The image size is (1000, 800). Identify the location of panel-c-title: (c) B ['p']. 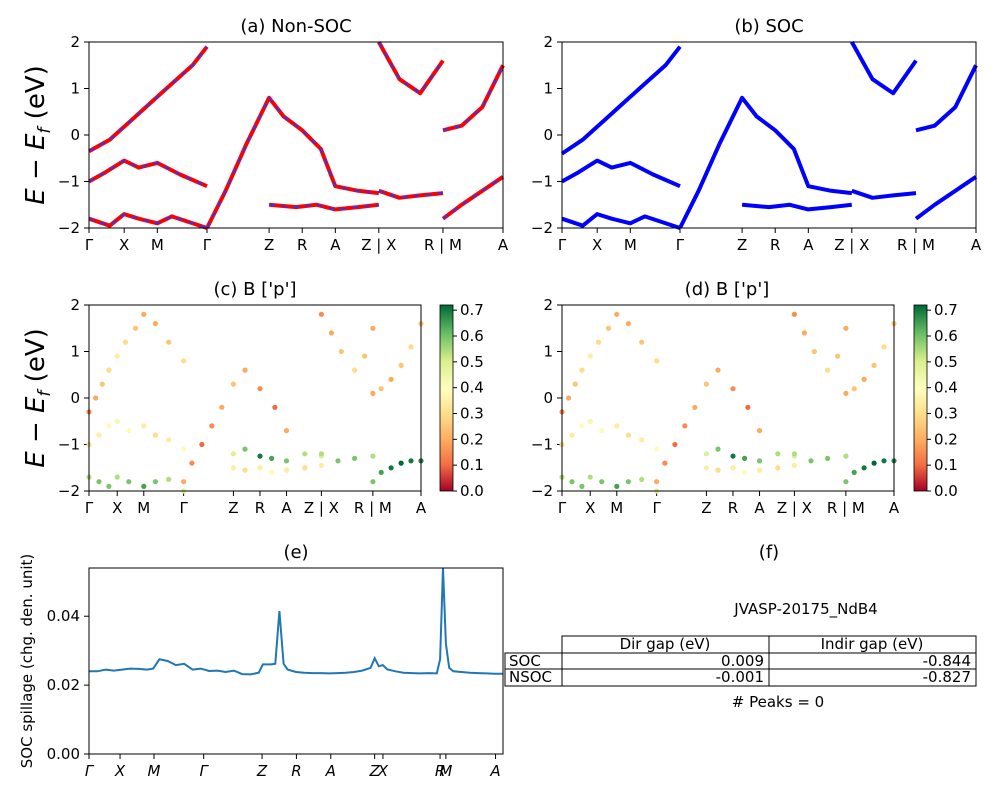
(254, 289).